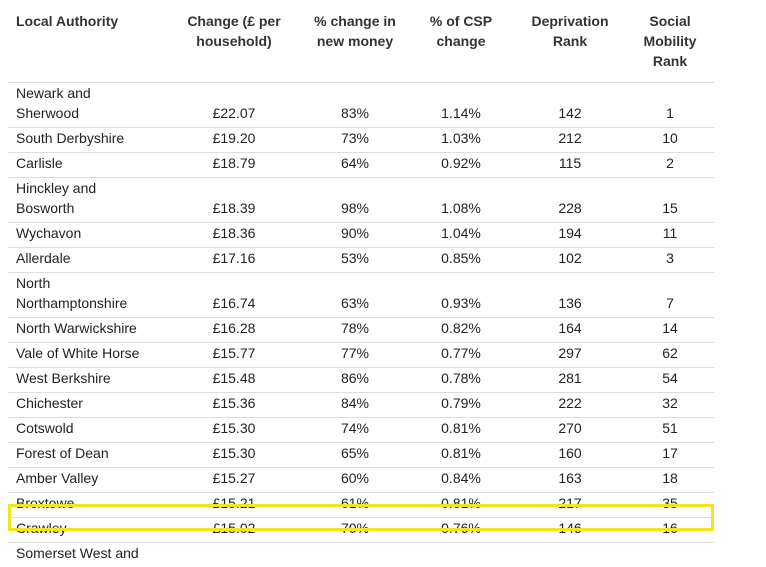  I want to click on table-cell: 90%, so click(355, 235).